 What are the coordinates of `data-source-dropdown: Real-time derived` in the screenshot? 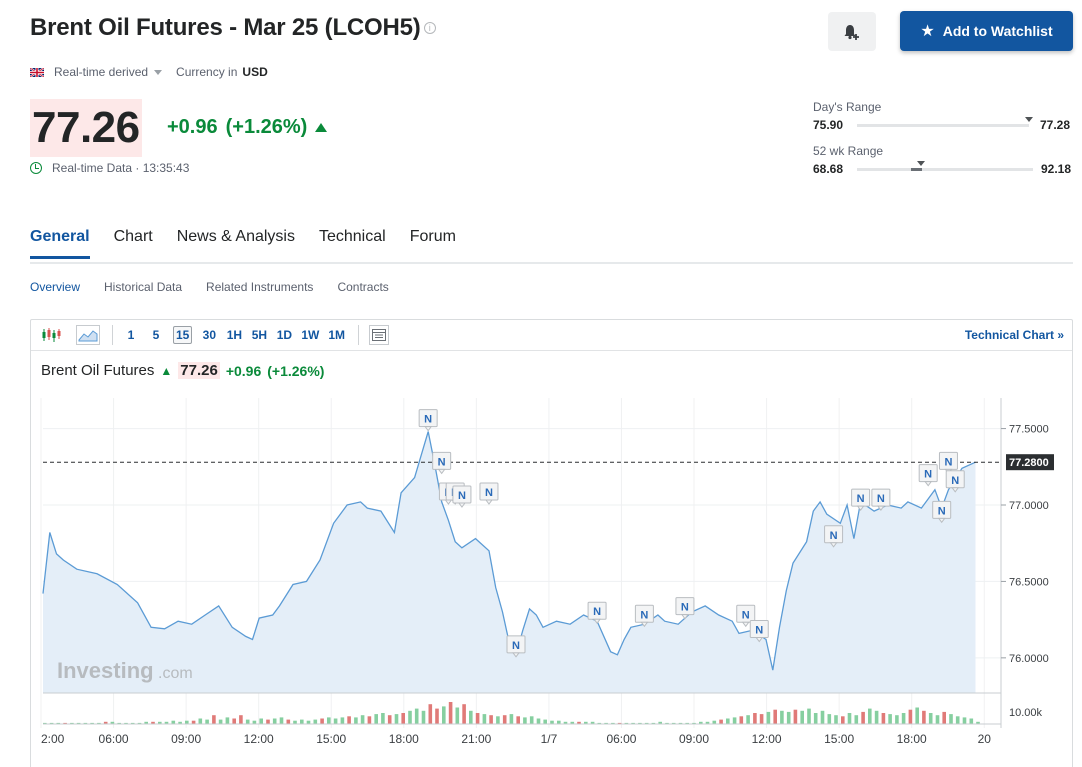 It's located at (101, 72).